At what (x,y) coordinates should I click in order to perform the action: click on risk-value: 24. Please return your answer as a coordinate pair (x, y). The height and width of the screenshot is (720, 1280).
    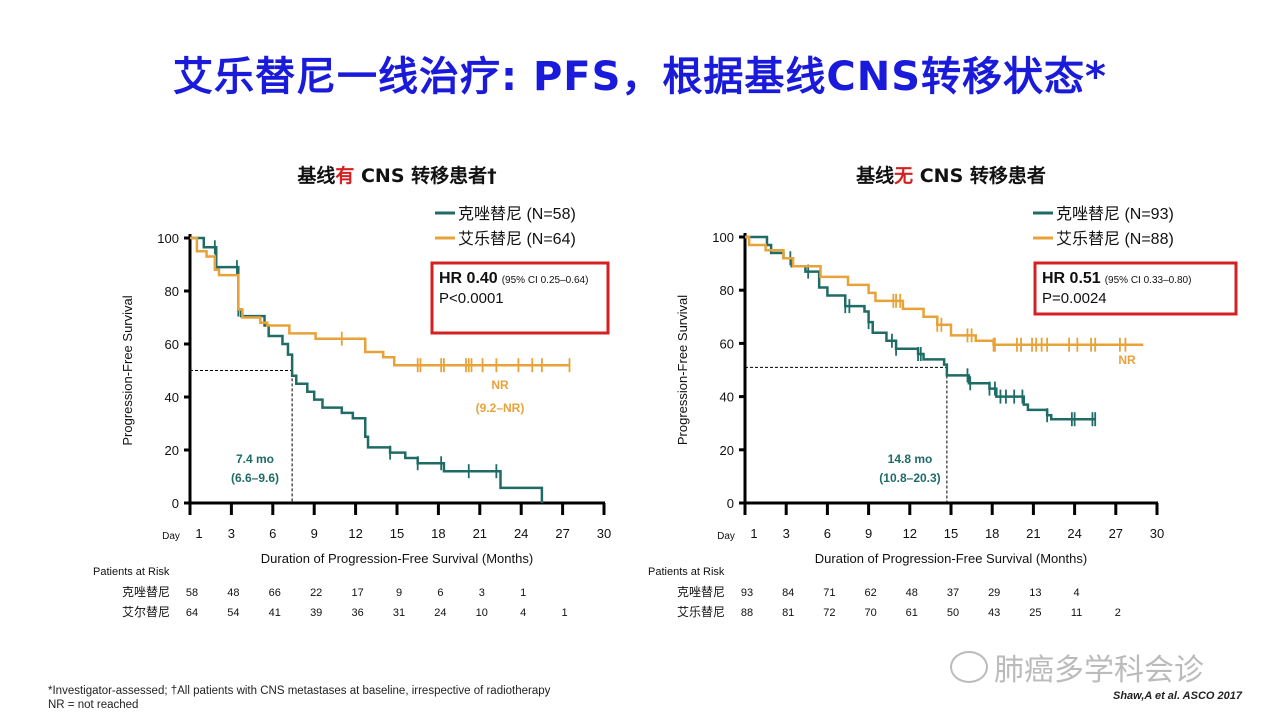
    Looking at the image, I should click on (440, 613).